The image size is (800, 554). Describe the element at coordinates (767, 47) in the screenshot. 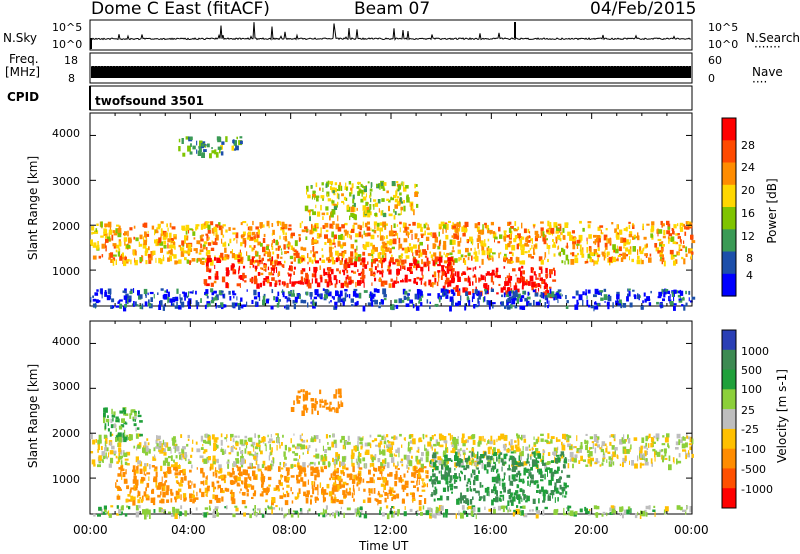

I see `nsearch-dots: ·······` at that location.